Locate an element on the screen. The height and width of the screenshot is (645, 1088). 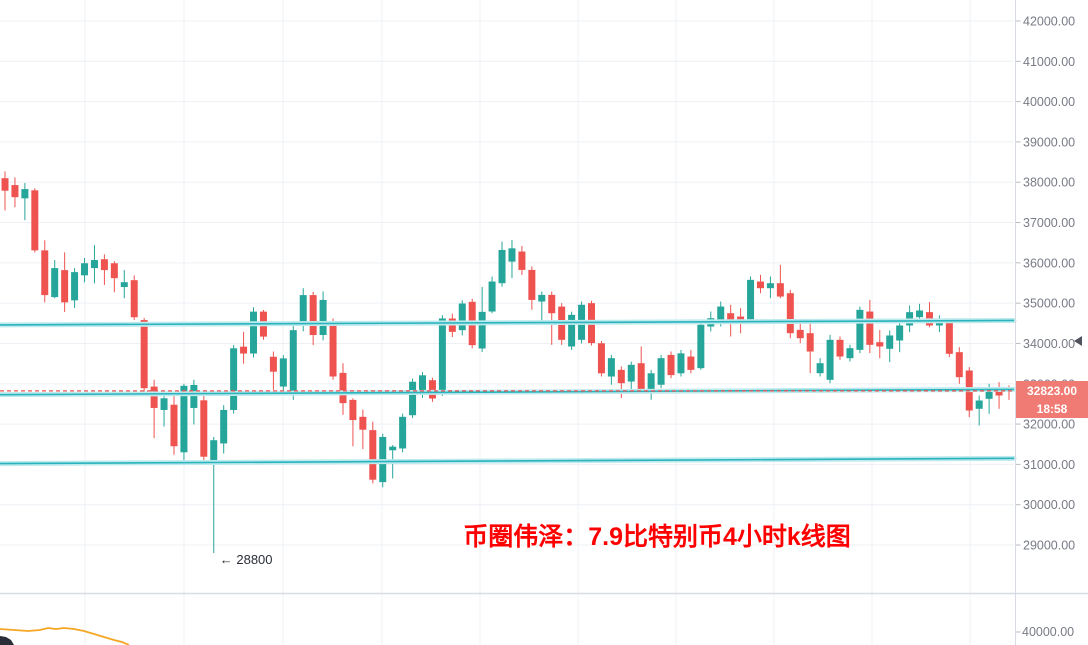
y-axis-label: 34000.00 is located at coordinates (1049, 344).